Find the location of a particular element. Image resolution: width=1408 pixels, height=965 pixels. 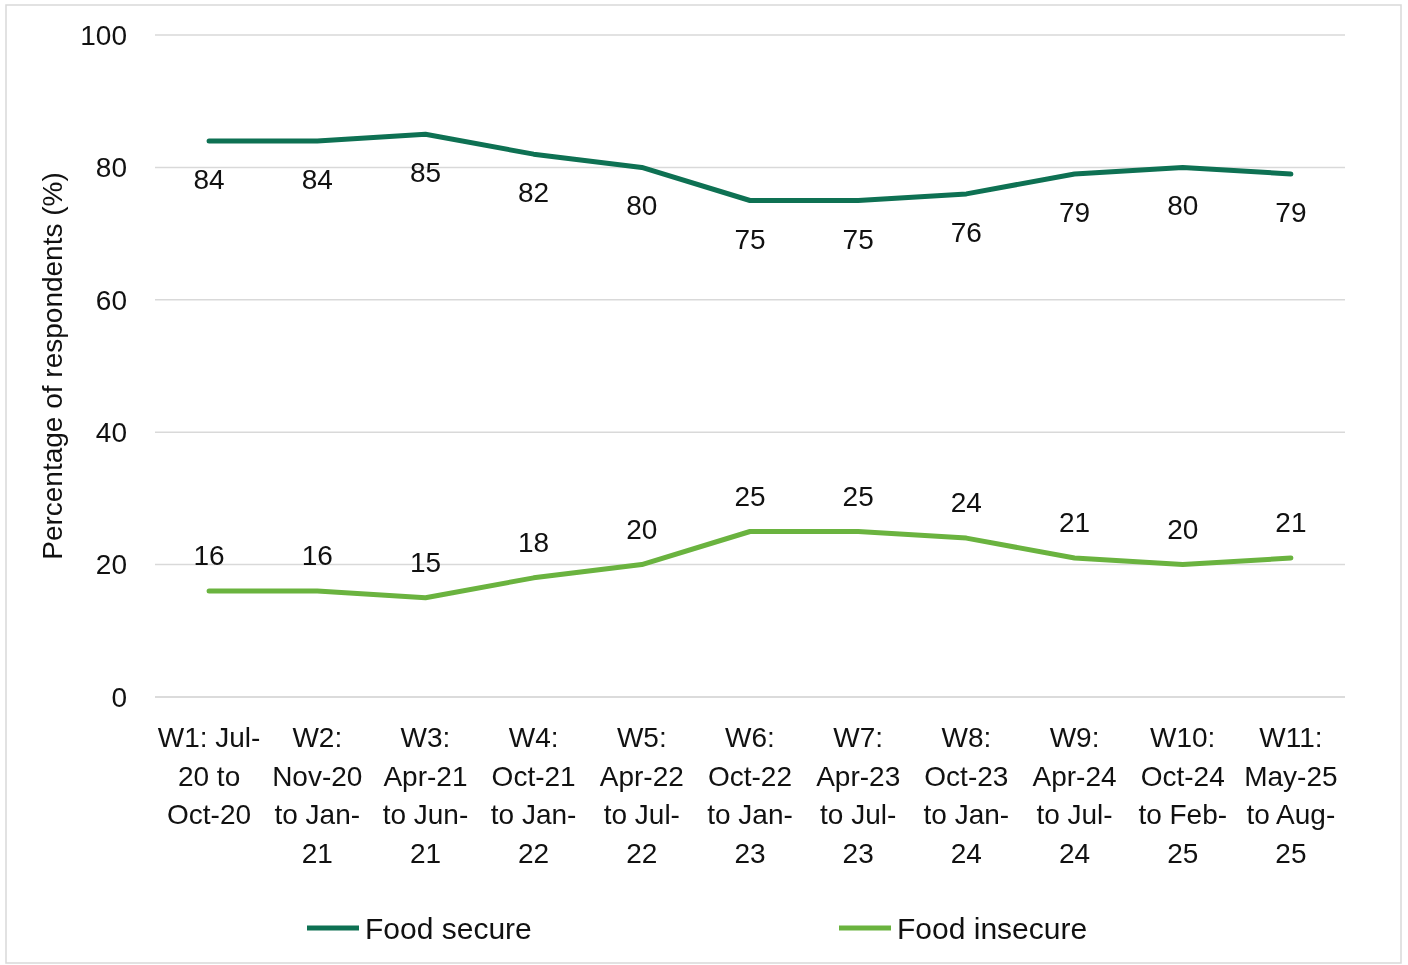

data-label: 24 is located at coordinates (966, 503).